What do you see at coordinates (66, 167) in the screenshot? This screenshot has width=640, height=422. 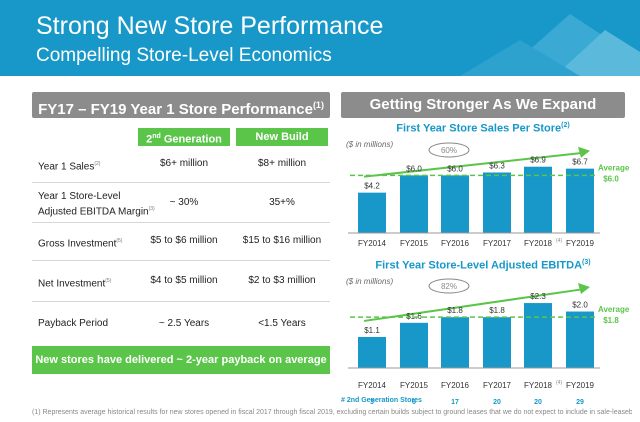 I see `row-label-text: Year 1 Sales` at bounding box center [66, 167].